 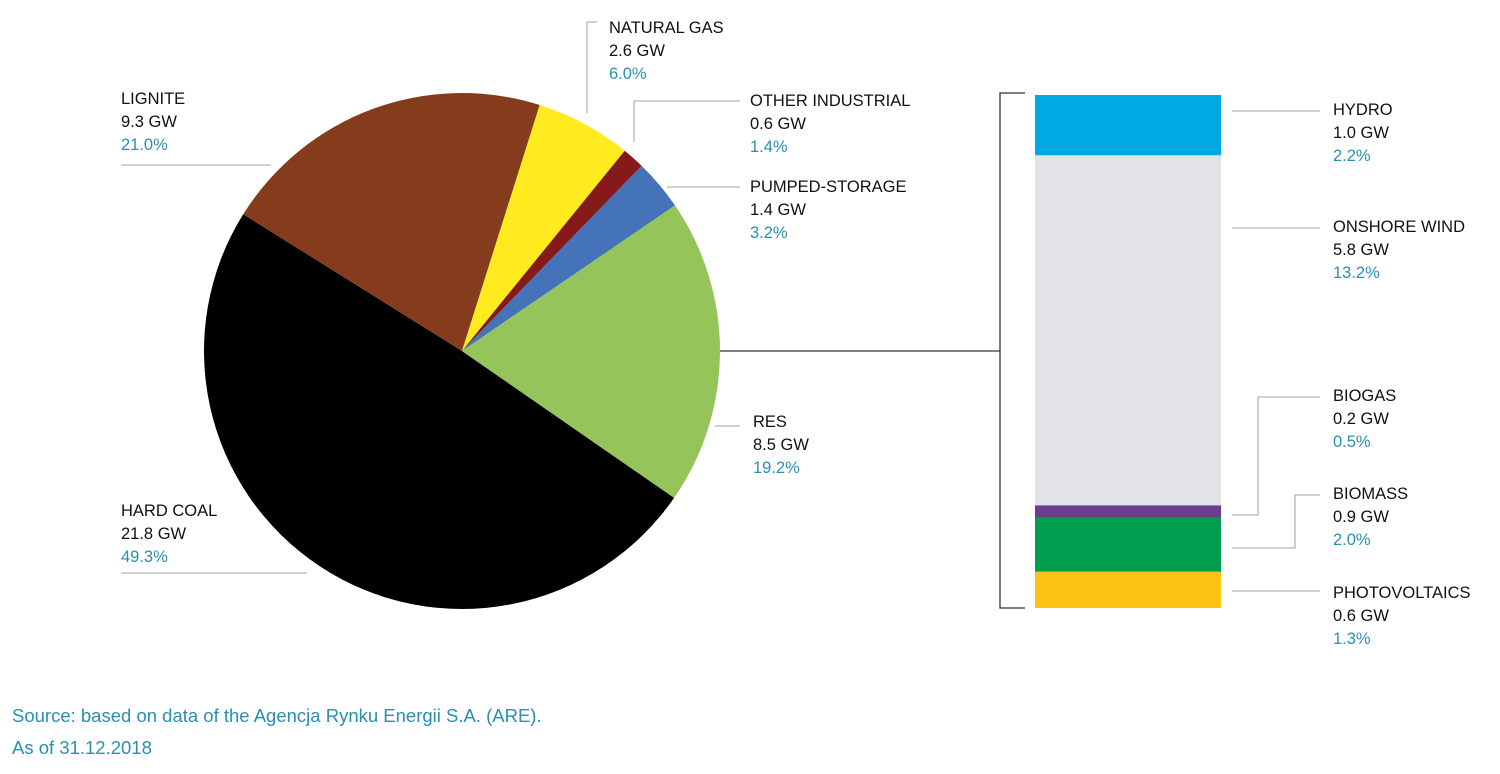 I want to click on label-hydro: HYDRO 1.0 GW 2.2%, so click(x=1363, y=133).